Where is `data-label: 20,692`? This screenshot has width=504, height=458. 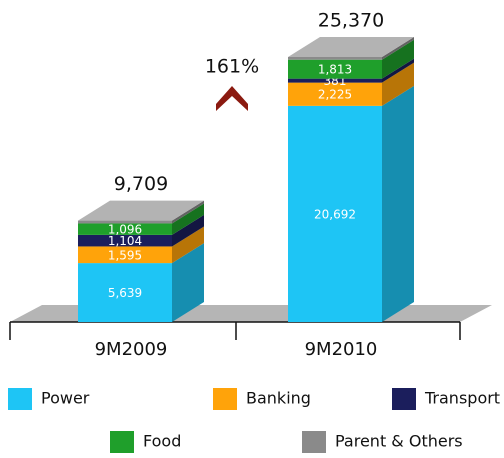
data-label: 20,692 is located at coordinates (335, 214).